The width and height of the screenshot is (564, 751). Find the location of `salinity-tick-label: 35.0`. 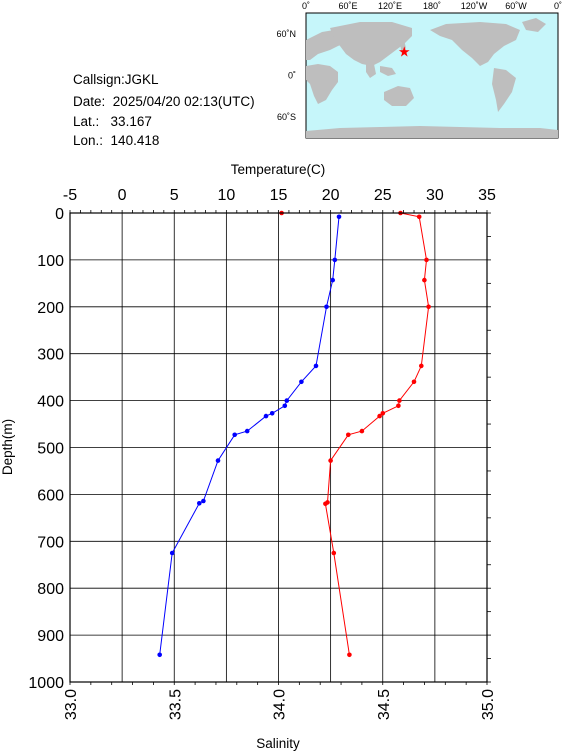

salinity-tick-label: 35.0 is located at coordinates (488, 704).